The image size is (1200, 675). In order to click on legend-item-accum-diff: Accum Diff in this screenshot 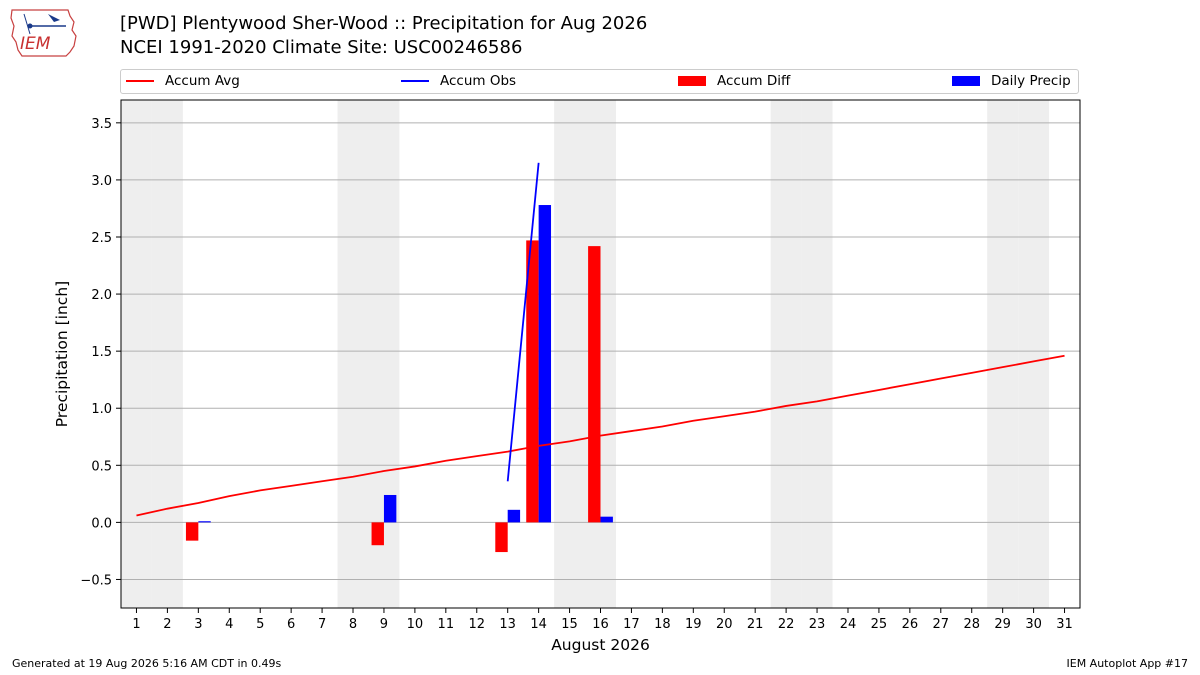, I will do `click(734, 81)`.